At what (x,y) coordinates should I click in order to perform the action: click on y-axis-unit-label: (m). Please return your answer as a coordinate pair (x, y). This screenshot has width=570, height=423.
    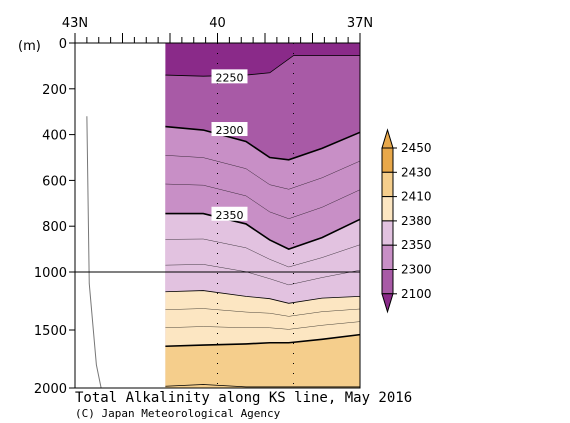
    Looking at the image, I should click on (29, 46).